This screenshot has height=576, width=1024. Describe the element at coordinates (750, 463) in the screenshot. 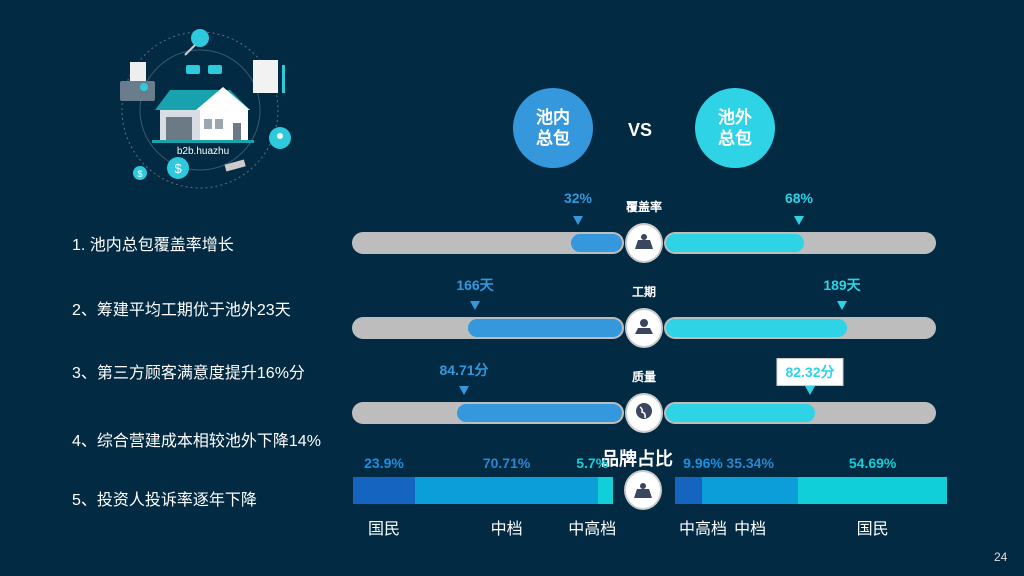

I see `segment-value-label: 35.34%` at that location.